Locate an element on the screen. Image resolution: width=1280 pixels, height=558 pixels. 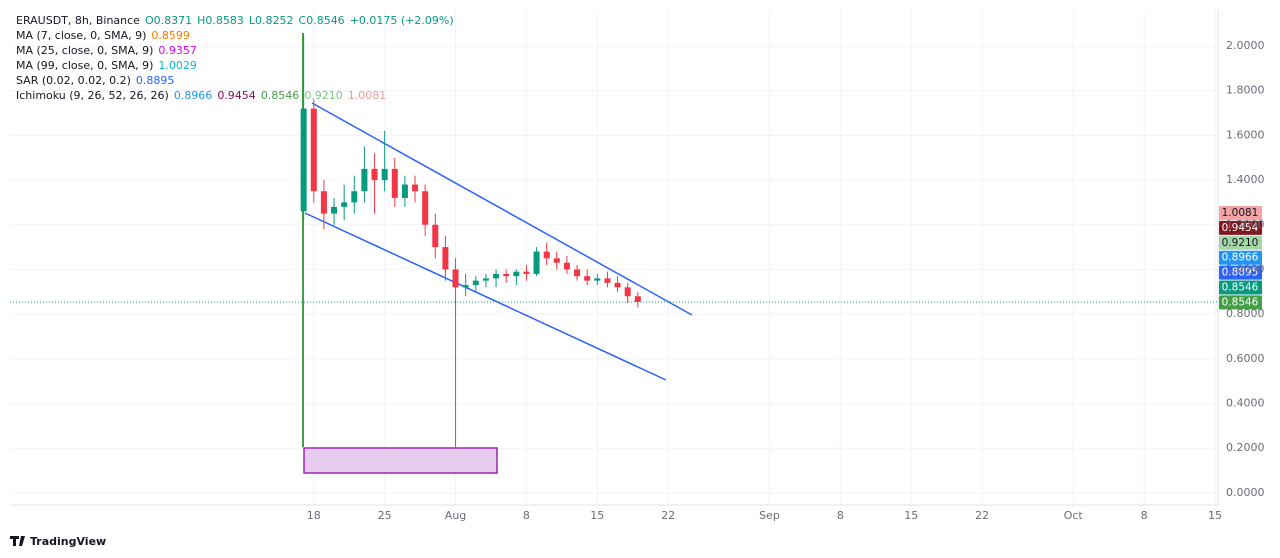
y-tick-label: 1.2000 is located at coordinates (1245, 224).